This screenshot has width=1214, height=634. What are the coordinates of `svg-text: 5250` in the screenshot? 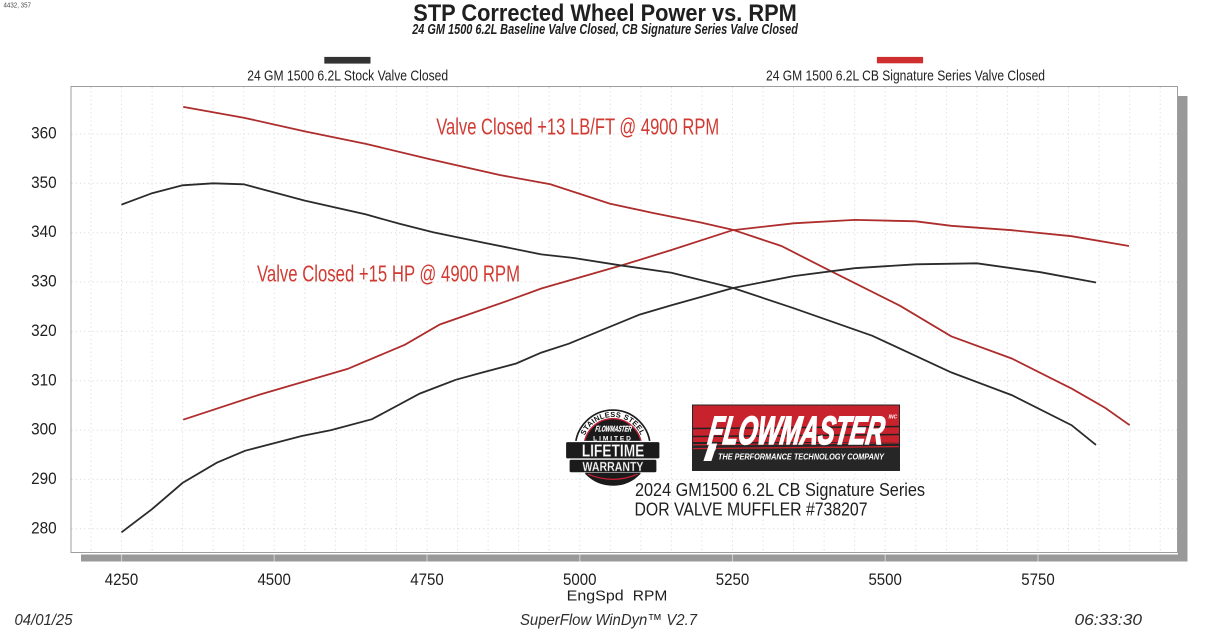 It's located at (733, 579).